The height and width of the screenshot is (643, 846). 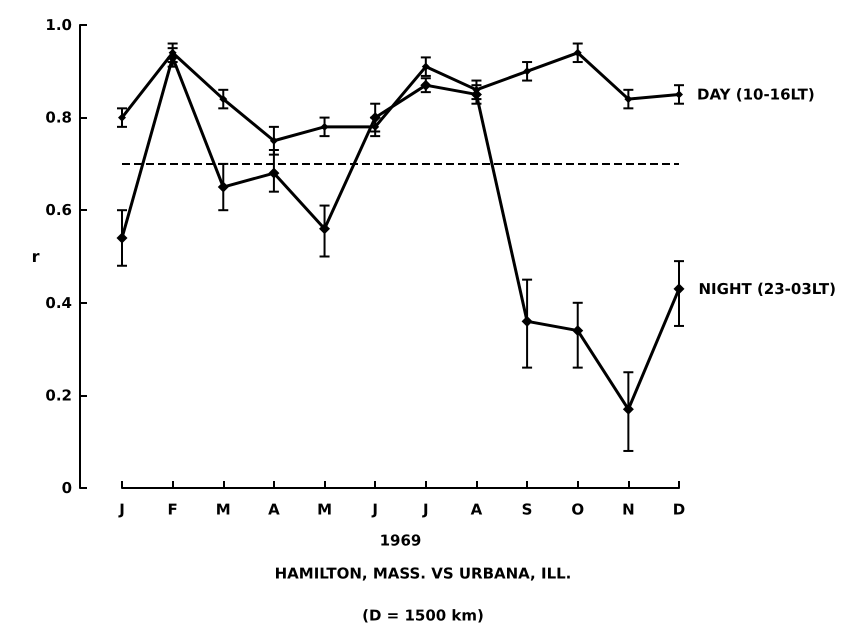 I want to click on x-tick-label: N, so click(x=628, y=509).